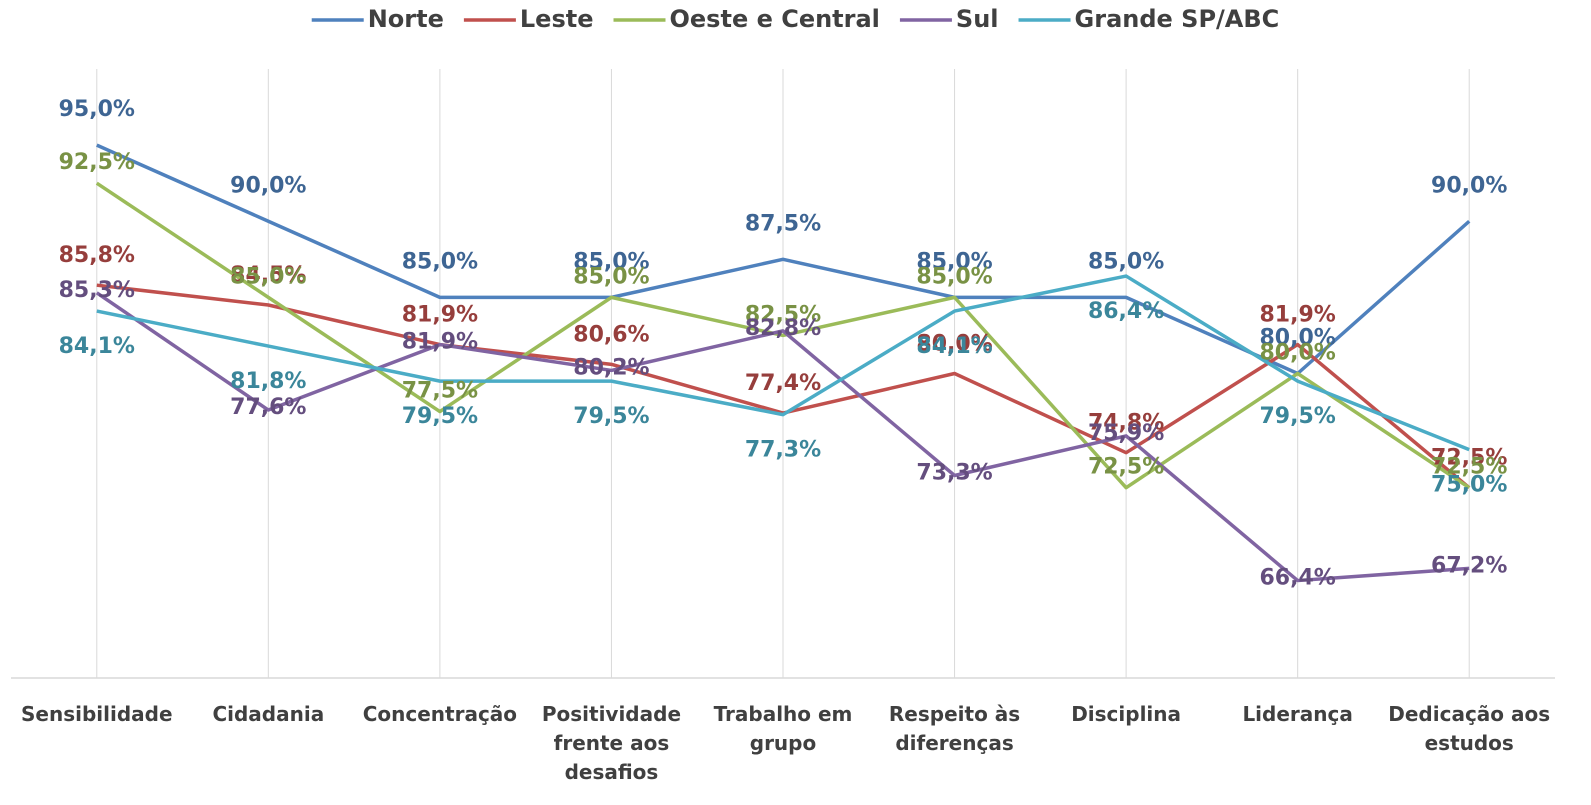 The height and width of the screenshot is (805, 1591). What do you see at coordinates (1126, 311) in the screenshot?
I see `data-label: 86,4%` at bounding box center [1126, 311].